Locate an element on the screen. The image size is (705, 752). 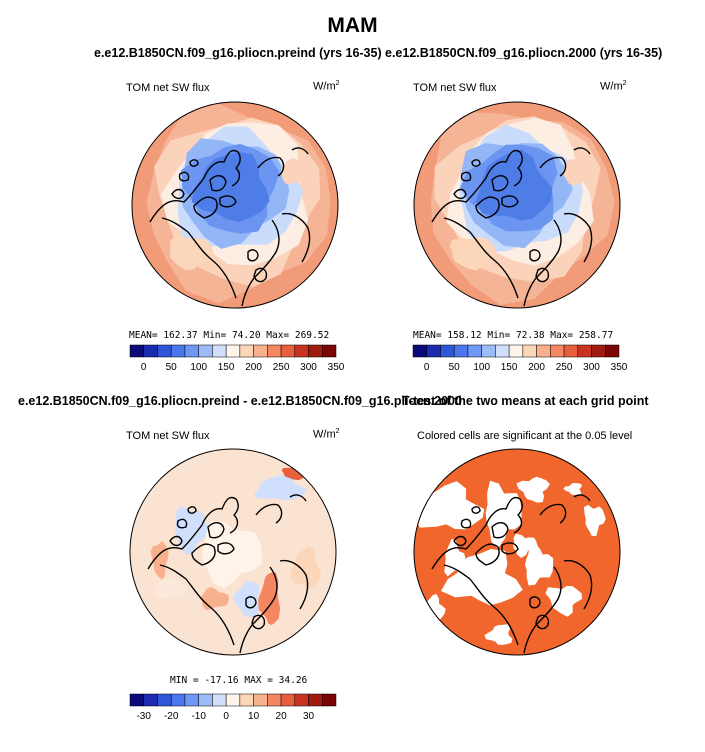
panel-c-colorbar-tick-label-1: -30 is located at coordinates (143, 716).